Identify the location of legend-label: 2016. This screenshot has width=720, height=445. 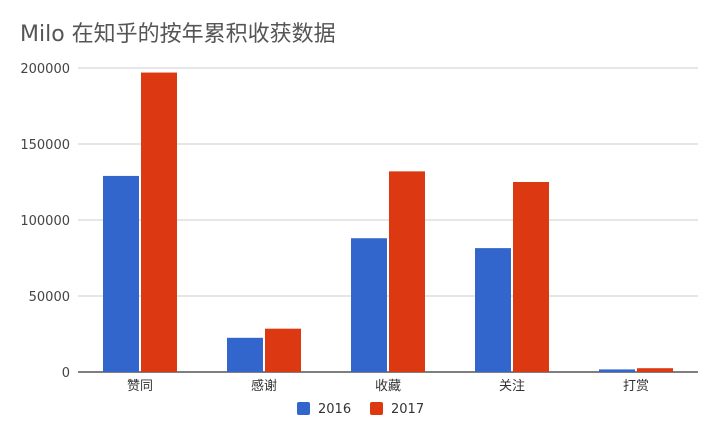
(334, 409).